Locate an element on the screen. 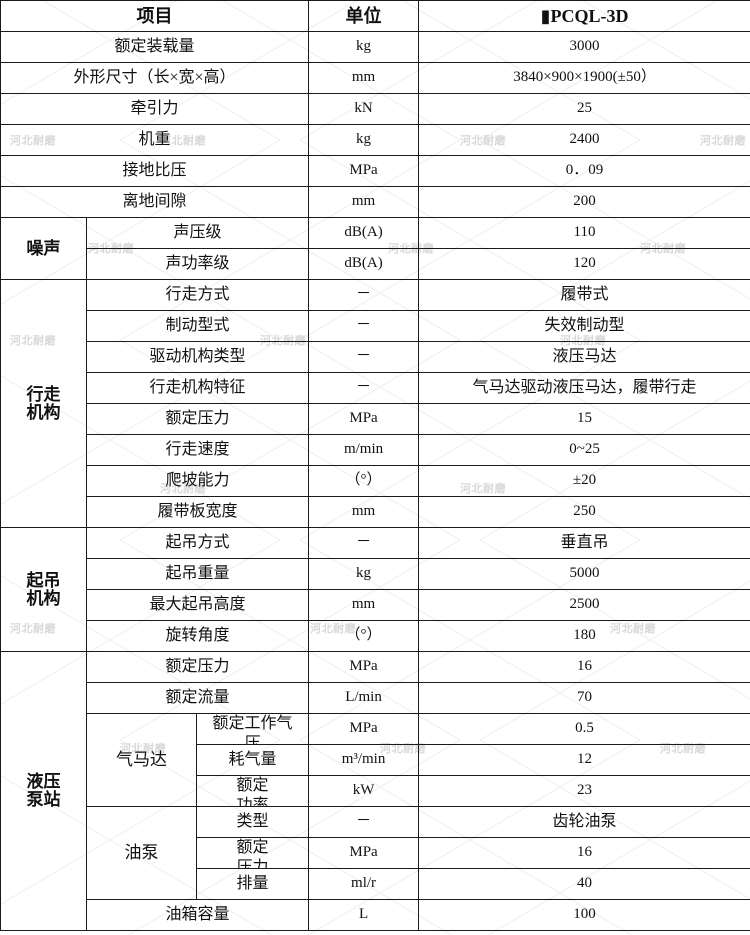  table-row: 起吊重量 kg 5000 is located at coordinates (375, 574).